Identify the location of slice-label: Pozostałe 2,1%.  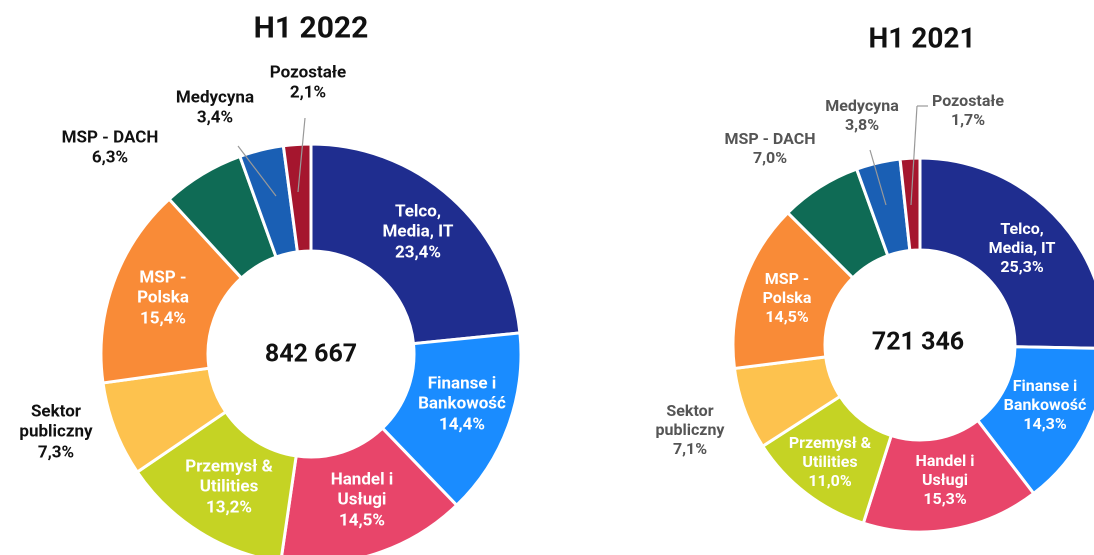
(308, 83).